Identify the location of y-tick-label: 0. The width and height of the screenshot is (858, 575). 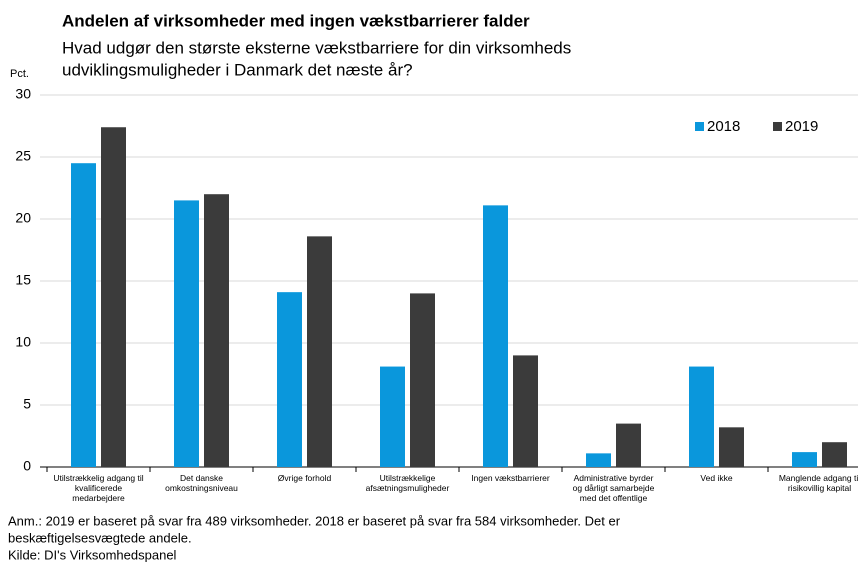
(27, 466).